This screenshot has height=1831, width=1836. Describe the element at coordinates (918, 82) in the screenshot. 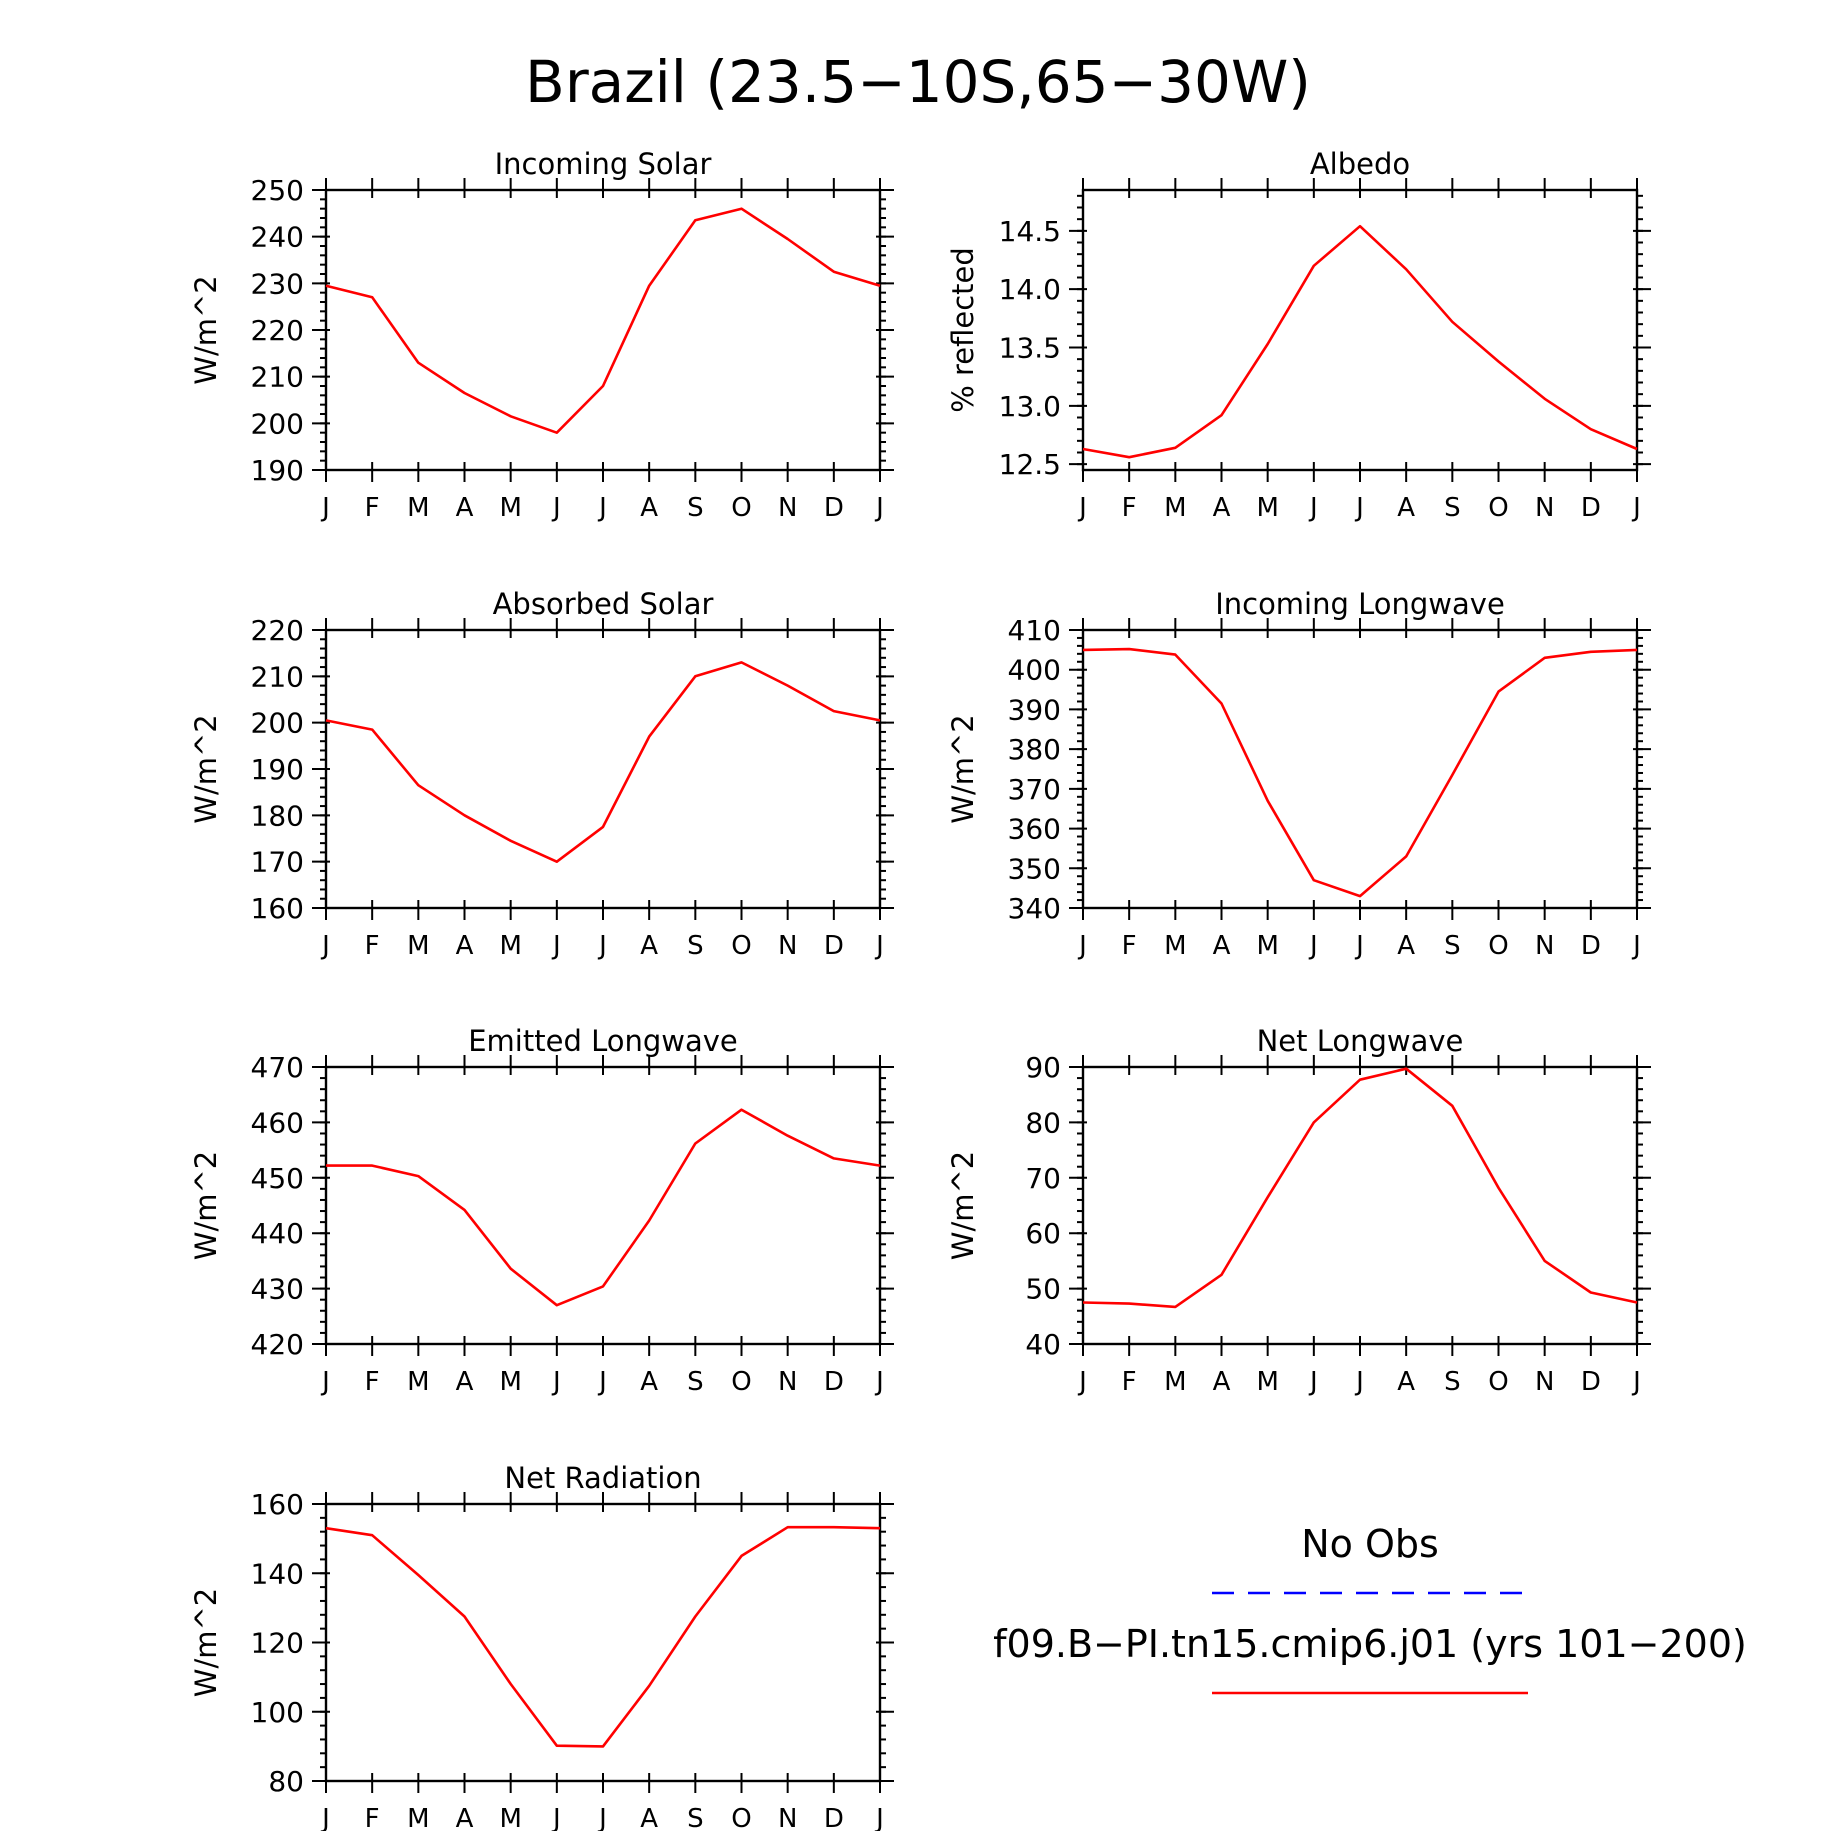

I see `main-title: Brazil (23.5−10S,65−30W)` at that location.